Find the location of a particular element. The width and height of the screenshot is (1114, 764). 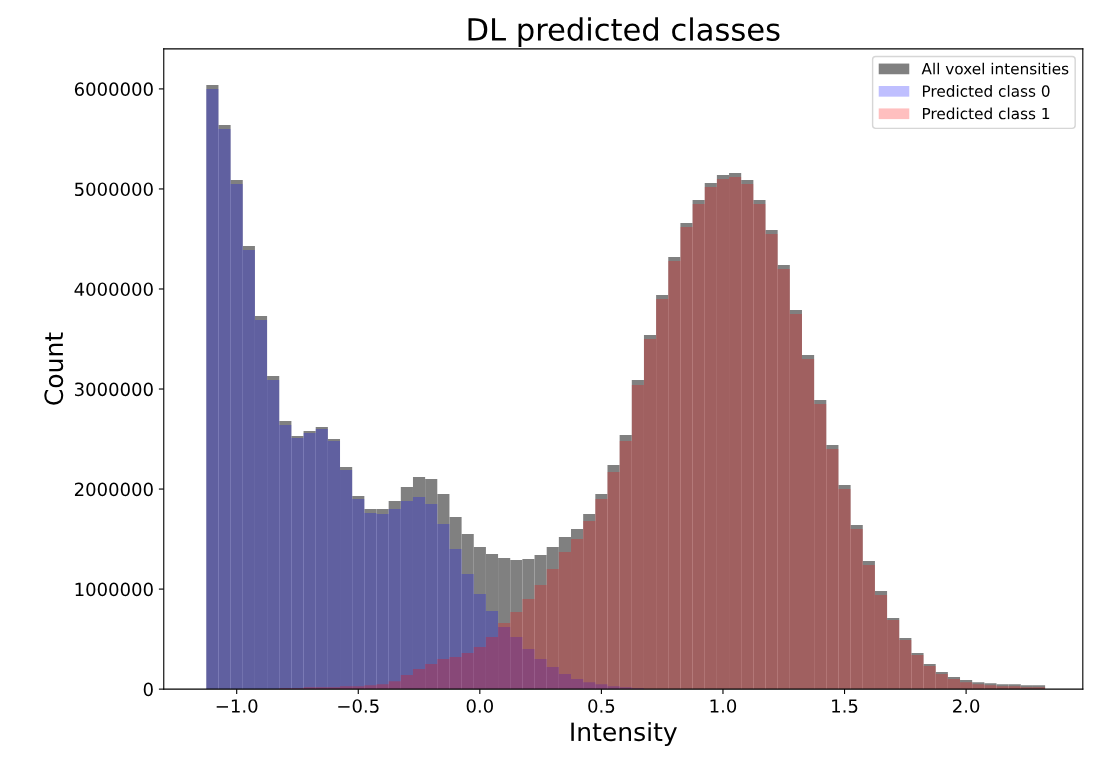

y-tick-label: 0 is located at coordinates (148, 689).